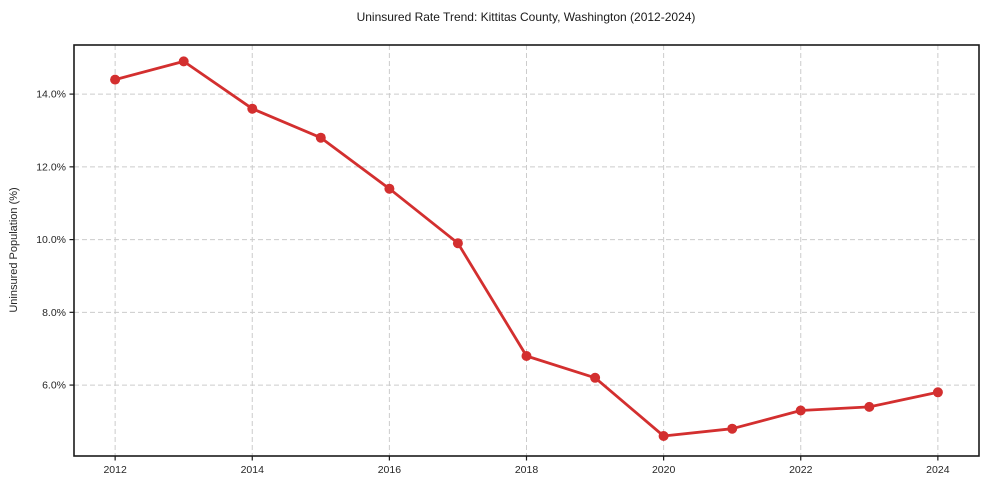 The width and height of the screenshot is (989, 490). What do you see at coordinates (527, 470) in the screenshot?
I see `x-tick-label: 2018` at bounding box center [527, 470].